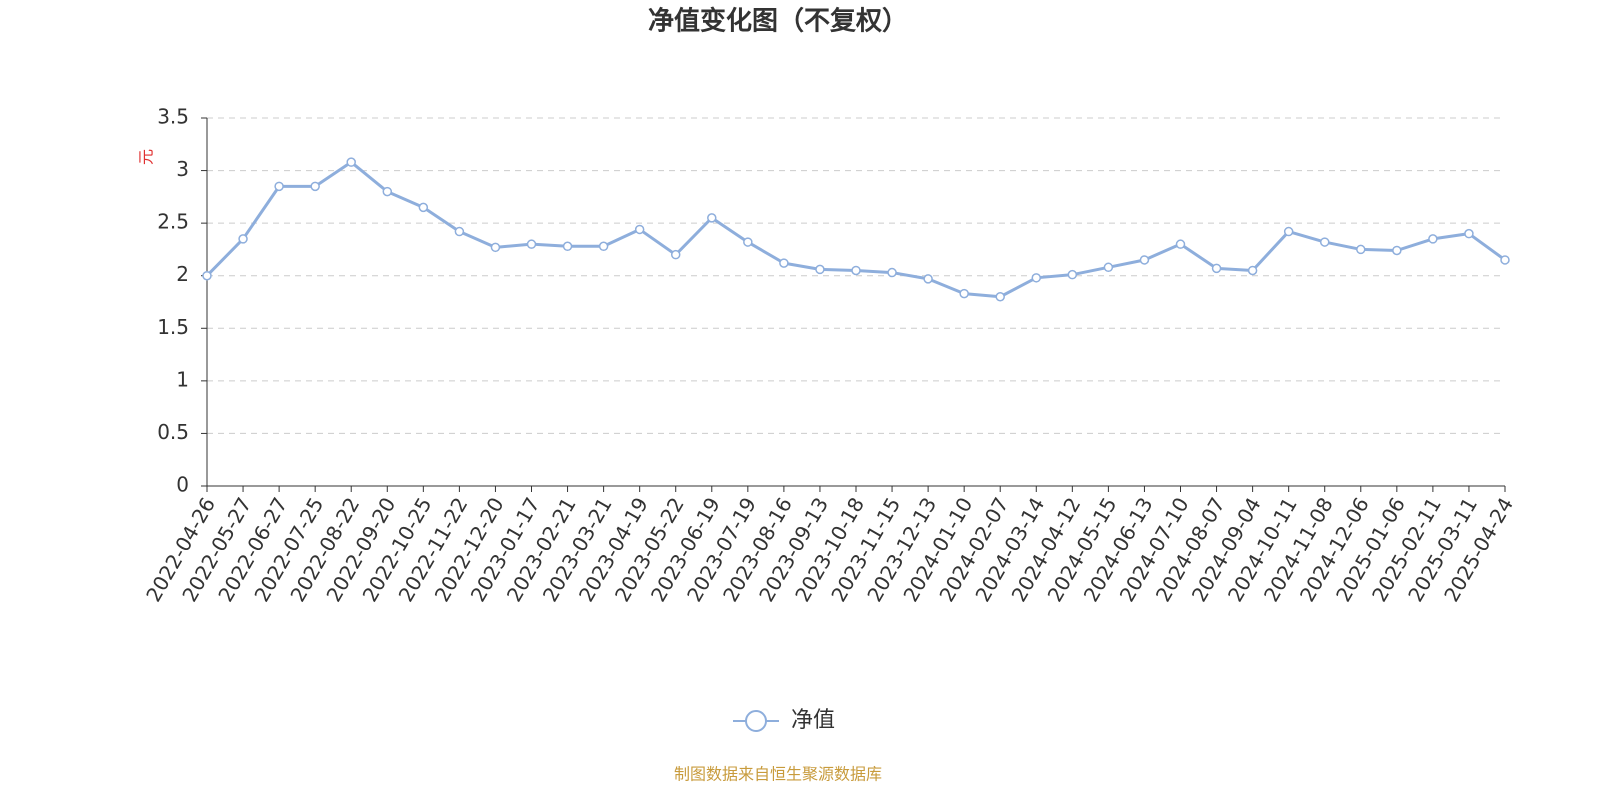  What do you see at coordinates (173, 117) in the screenshot?
I see `y-tick-label: 3.5` at bounding box center [173, 117].